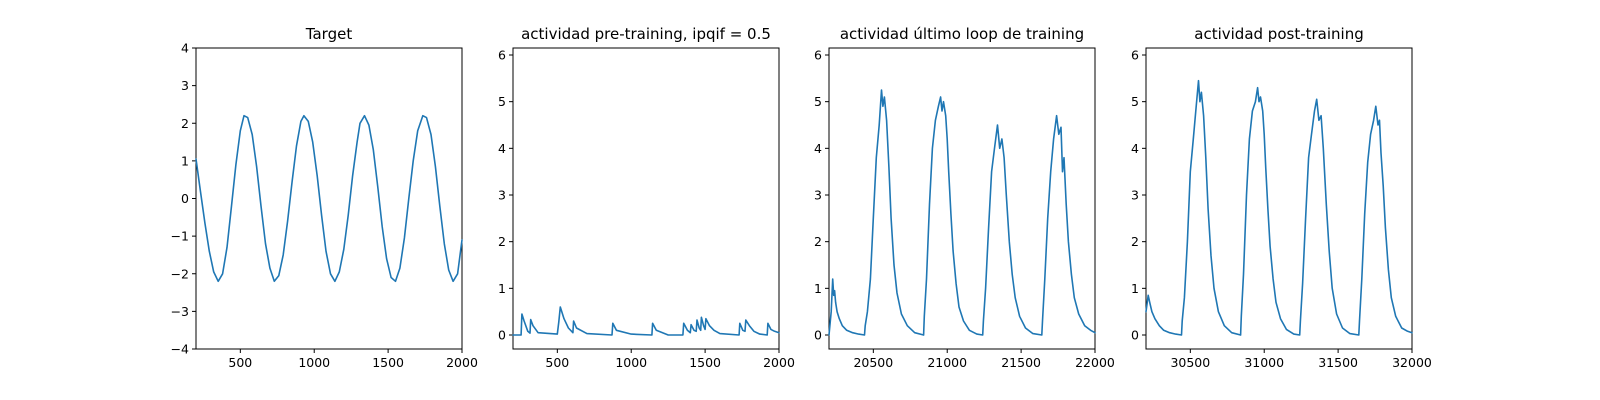 The image size is (1600, 400). Describe the element at coordinates (962, 34) in the screenshot. I see `subplot-title: actividad último loop de training` at that location.